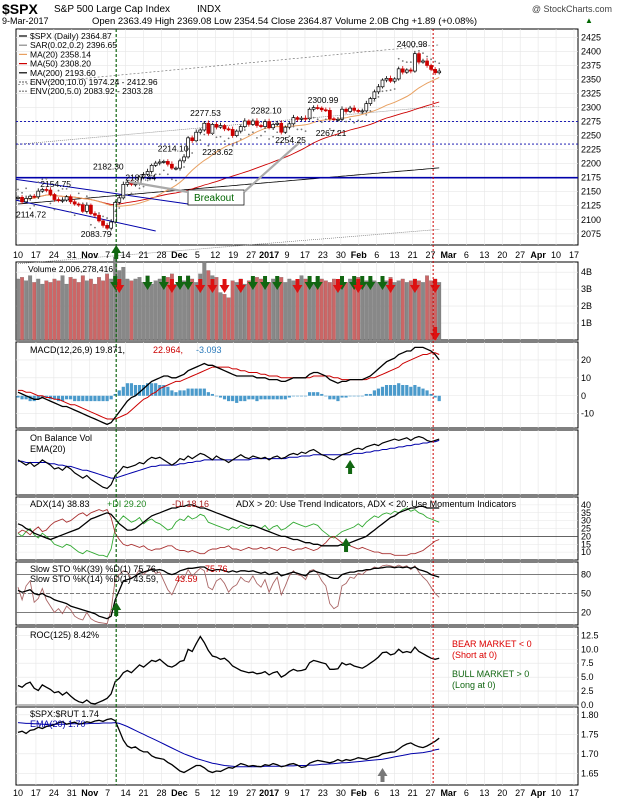 The image size is (620, 800). Describe the element at coordinates (591, 164) in the screenshot. I see `y-tick-label: 2200` at that location.